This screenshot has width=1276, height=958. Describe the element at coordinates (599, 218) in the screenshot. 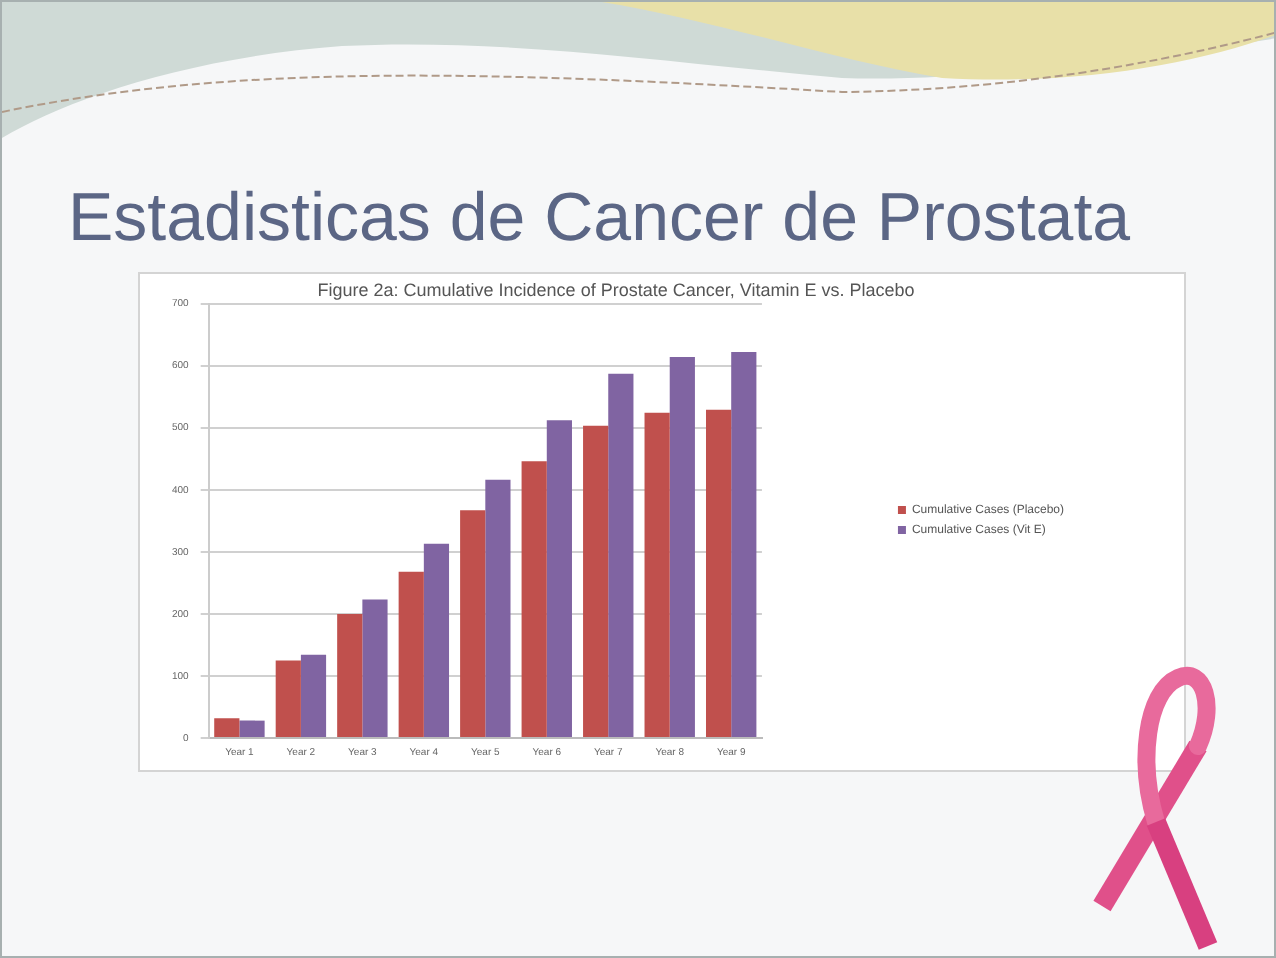

I see `chart-title: Estadisticas de Cancer de Prostata` at that location.